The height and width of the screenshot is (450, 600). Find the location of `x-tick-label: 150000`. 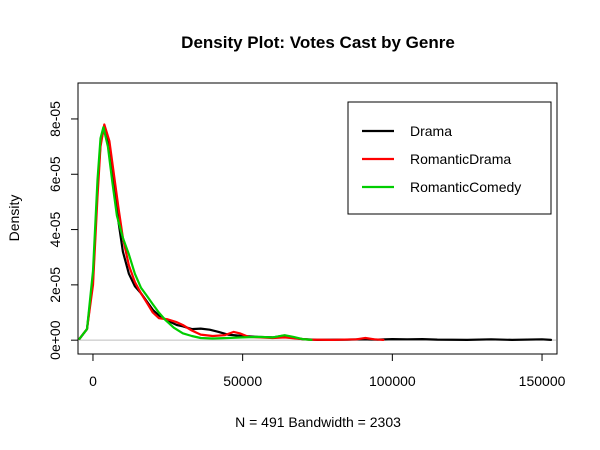

x-tick-label: 150000 is located at coordinates (542, 381).